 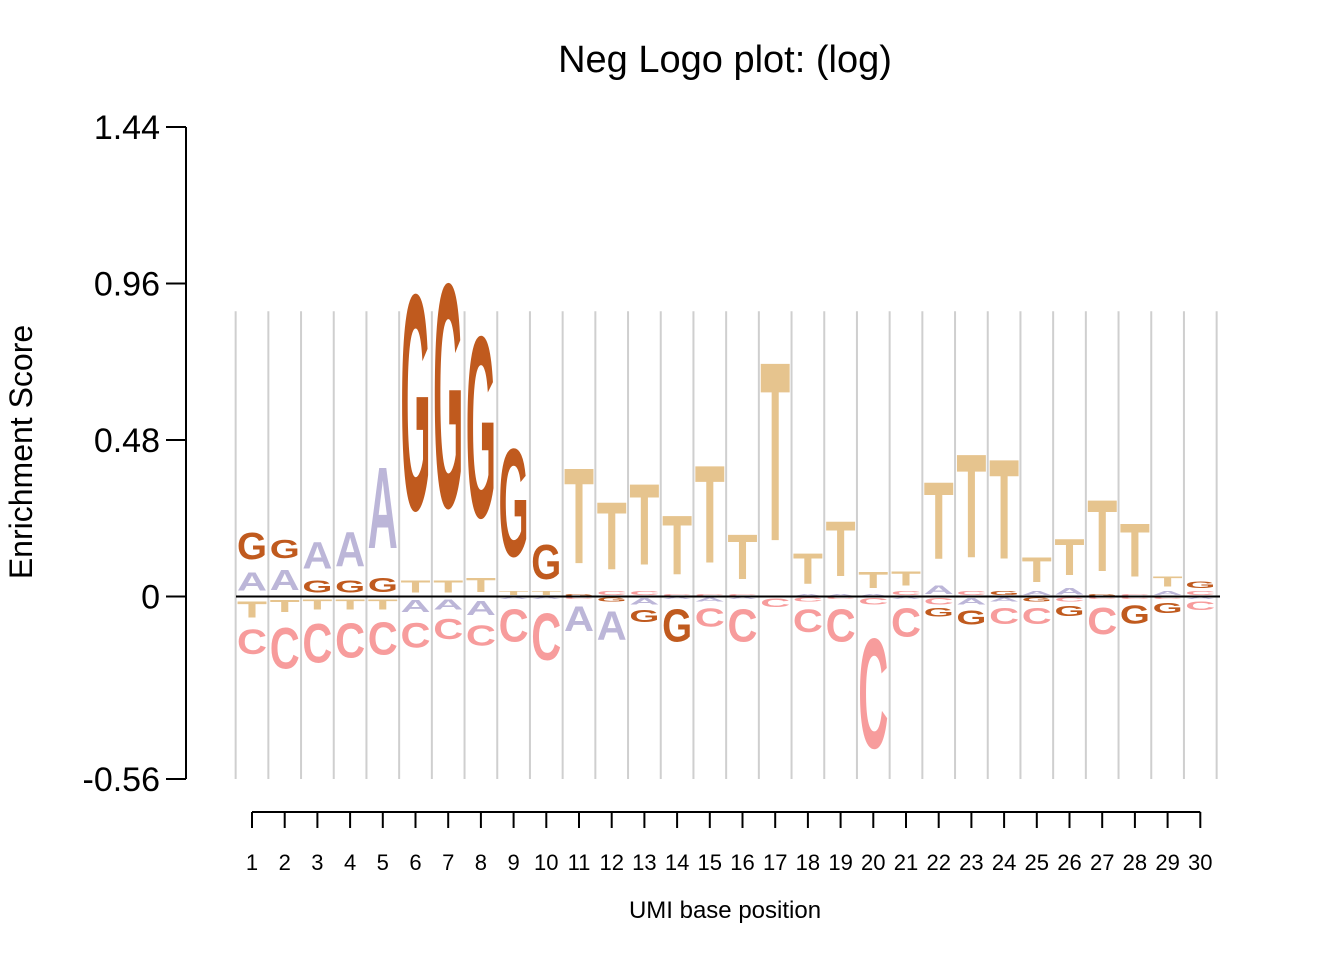 What do you see at coordinates (808, 568) in the screenshot?
I see `logo-glyph-T-pos-18: T` at bounding box center [808, 568].